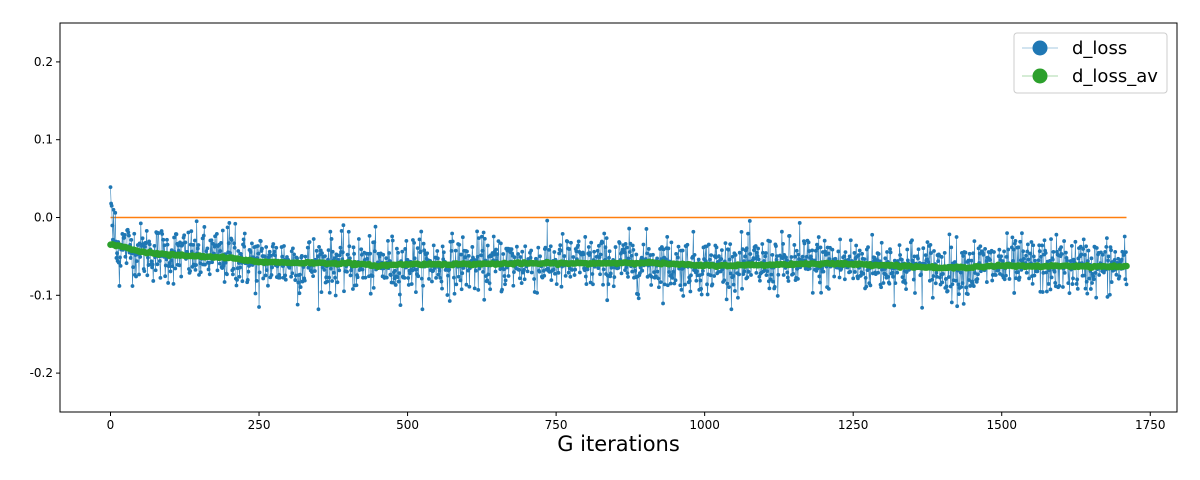 Image resolution: width=1200 pixels, height=480 pixels. What do you see at coordinates (704, 425) in the screenshot?
I see `x-tick-label: 1000` at bounding box center [704, 425].